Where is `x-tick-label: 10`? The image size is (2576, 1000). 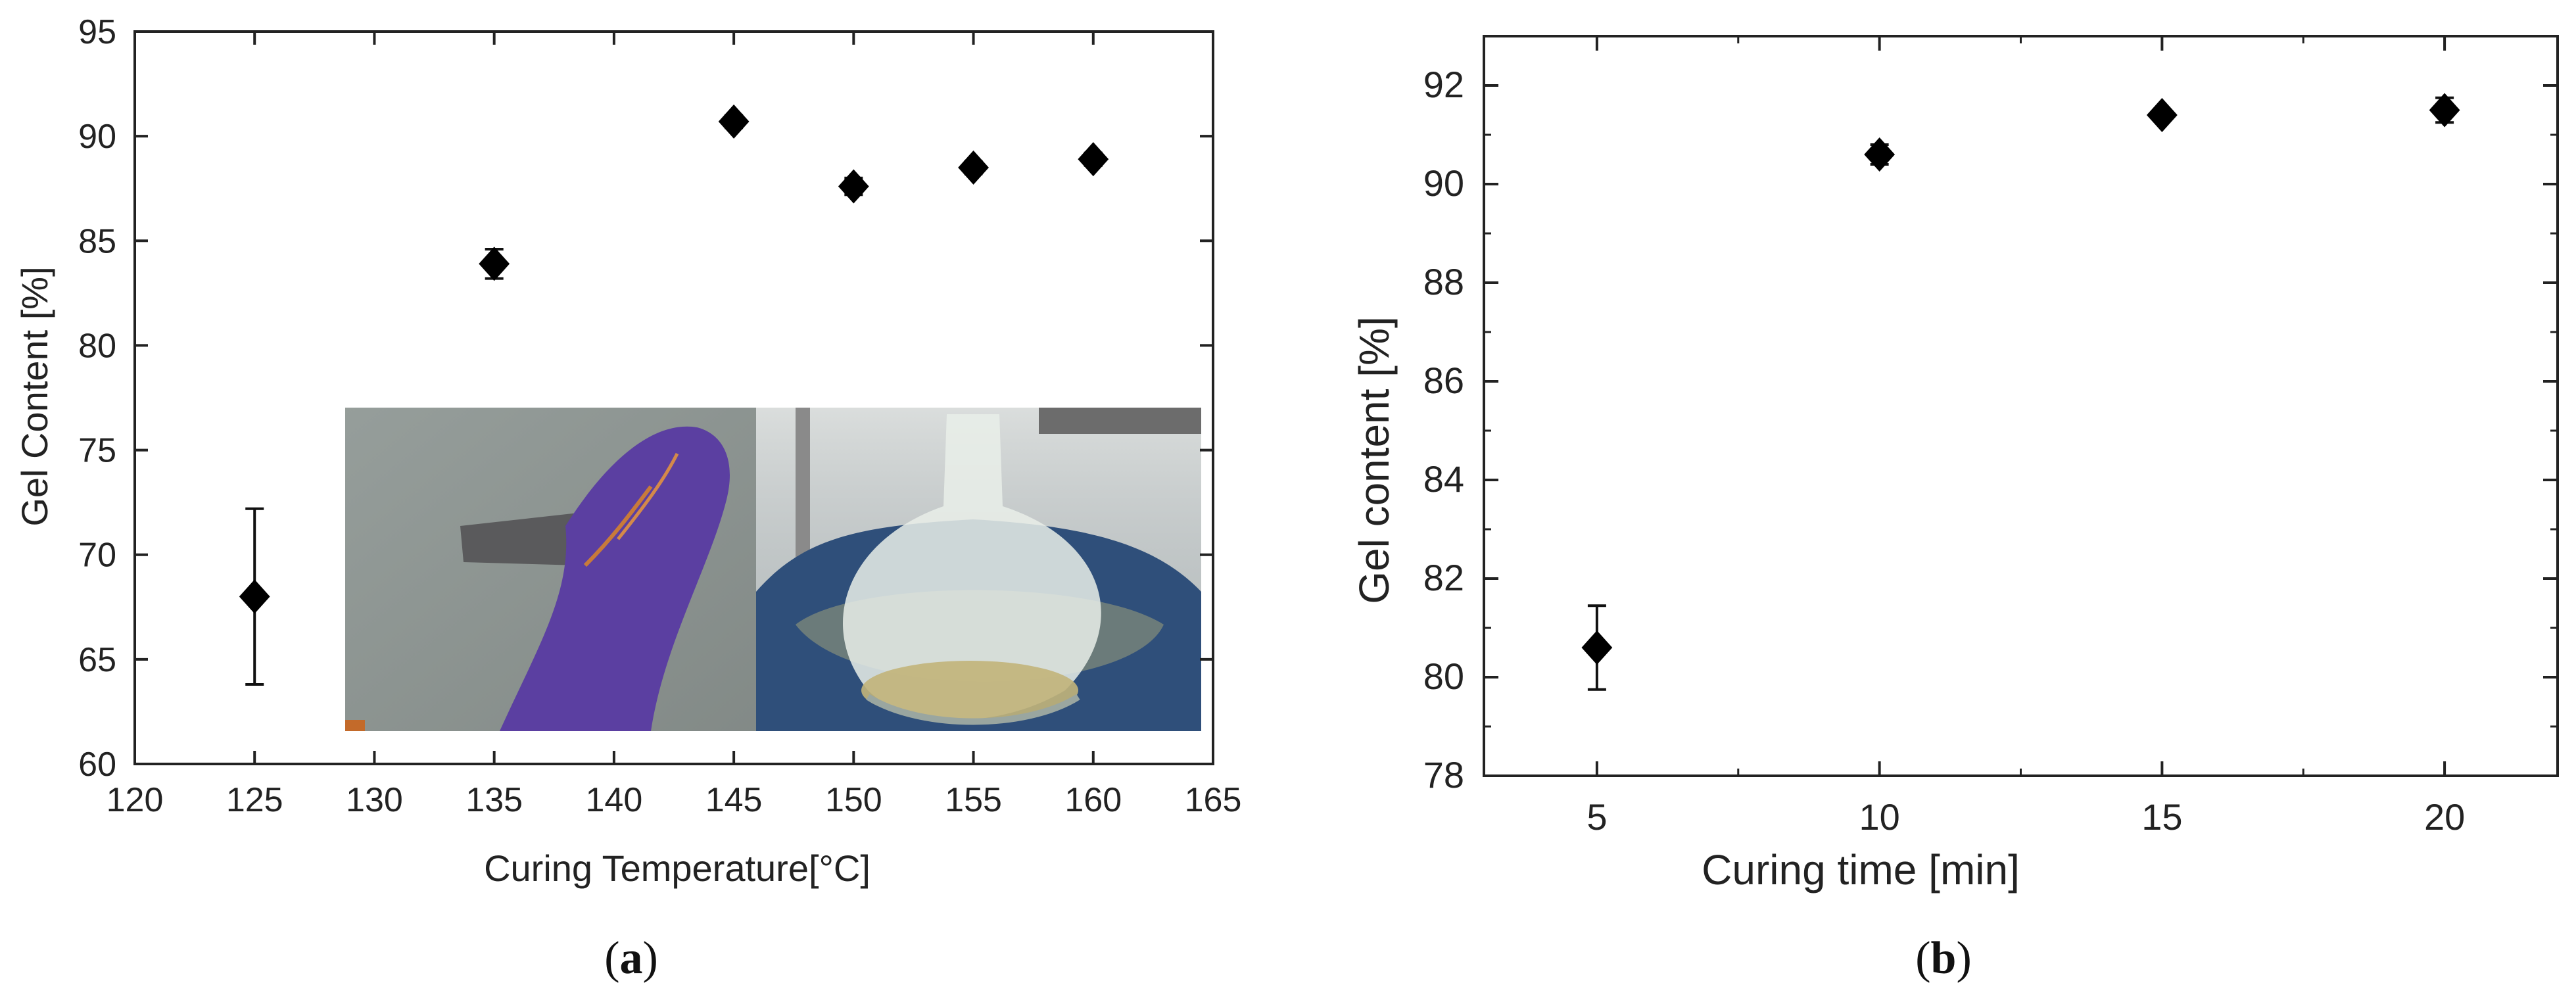 x-tick-label: 10 is located at coordinates (1879, 817).